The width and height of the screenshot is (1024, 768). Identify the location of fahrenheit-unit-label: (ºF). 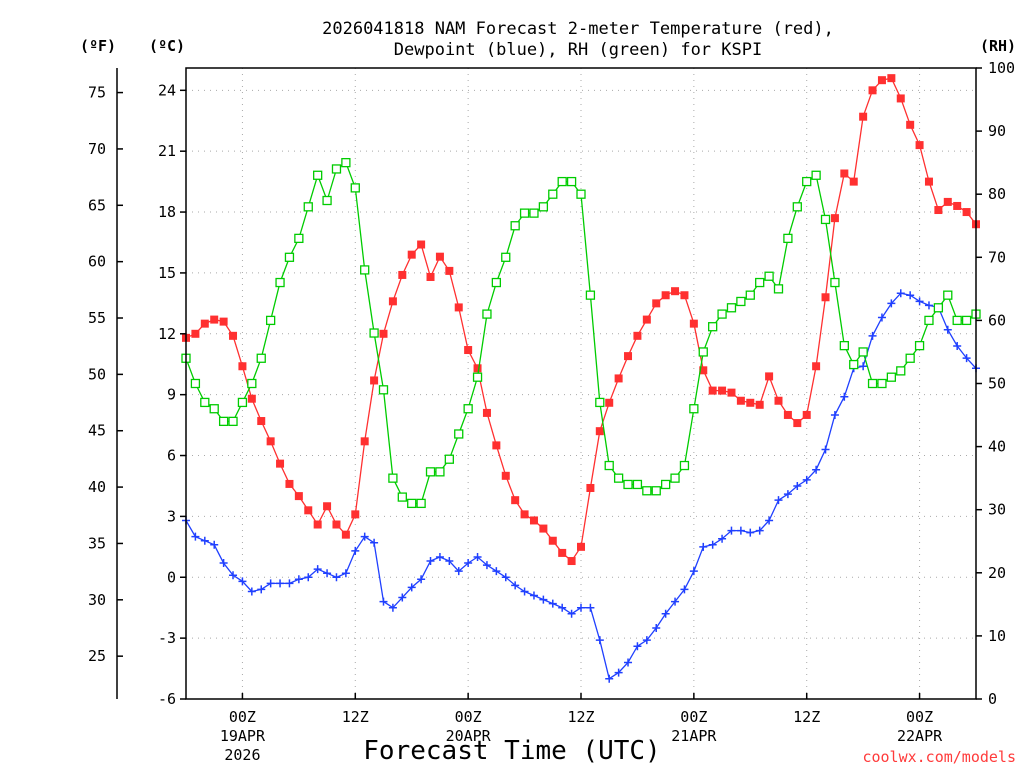
(98, 46).